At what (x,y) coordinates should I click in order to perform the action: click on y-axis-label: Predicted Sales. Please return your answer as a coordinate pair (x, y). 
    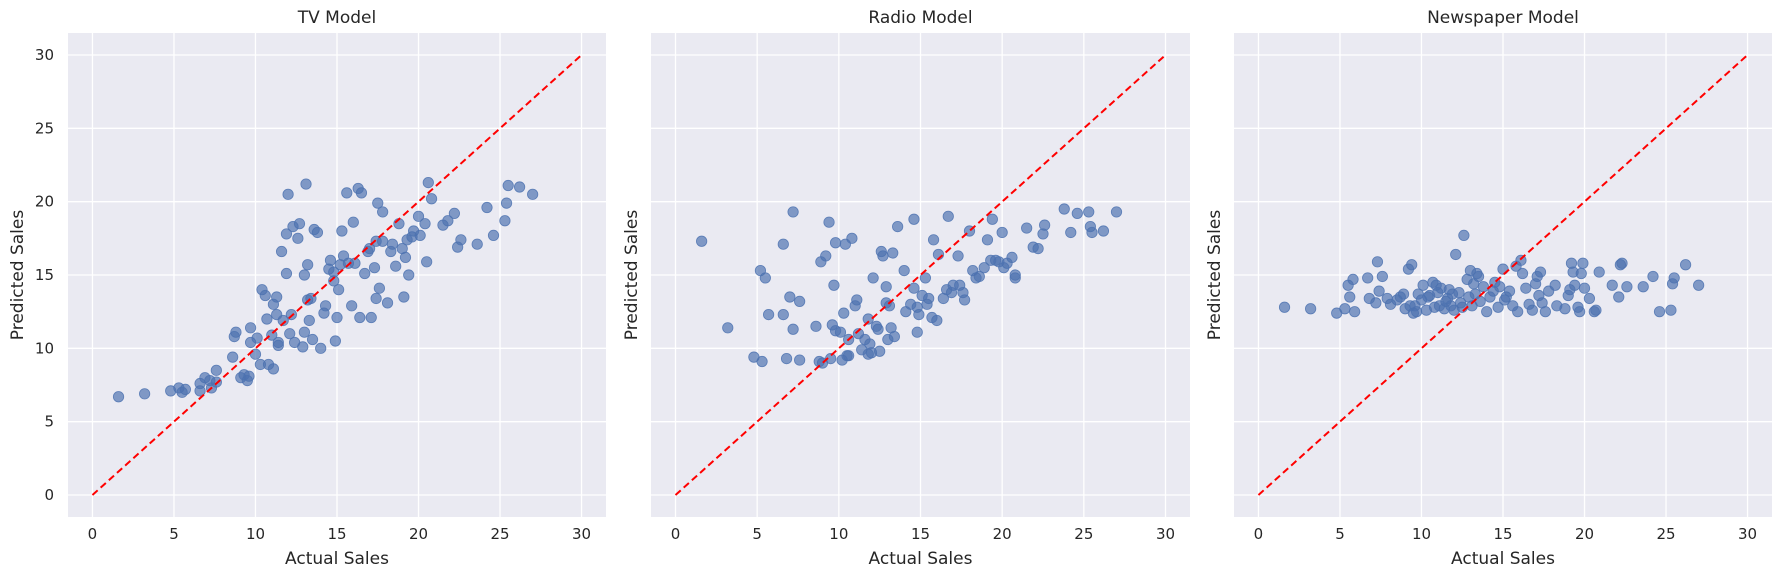
    Looking at the image, I should click on (18, 275).